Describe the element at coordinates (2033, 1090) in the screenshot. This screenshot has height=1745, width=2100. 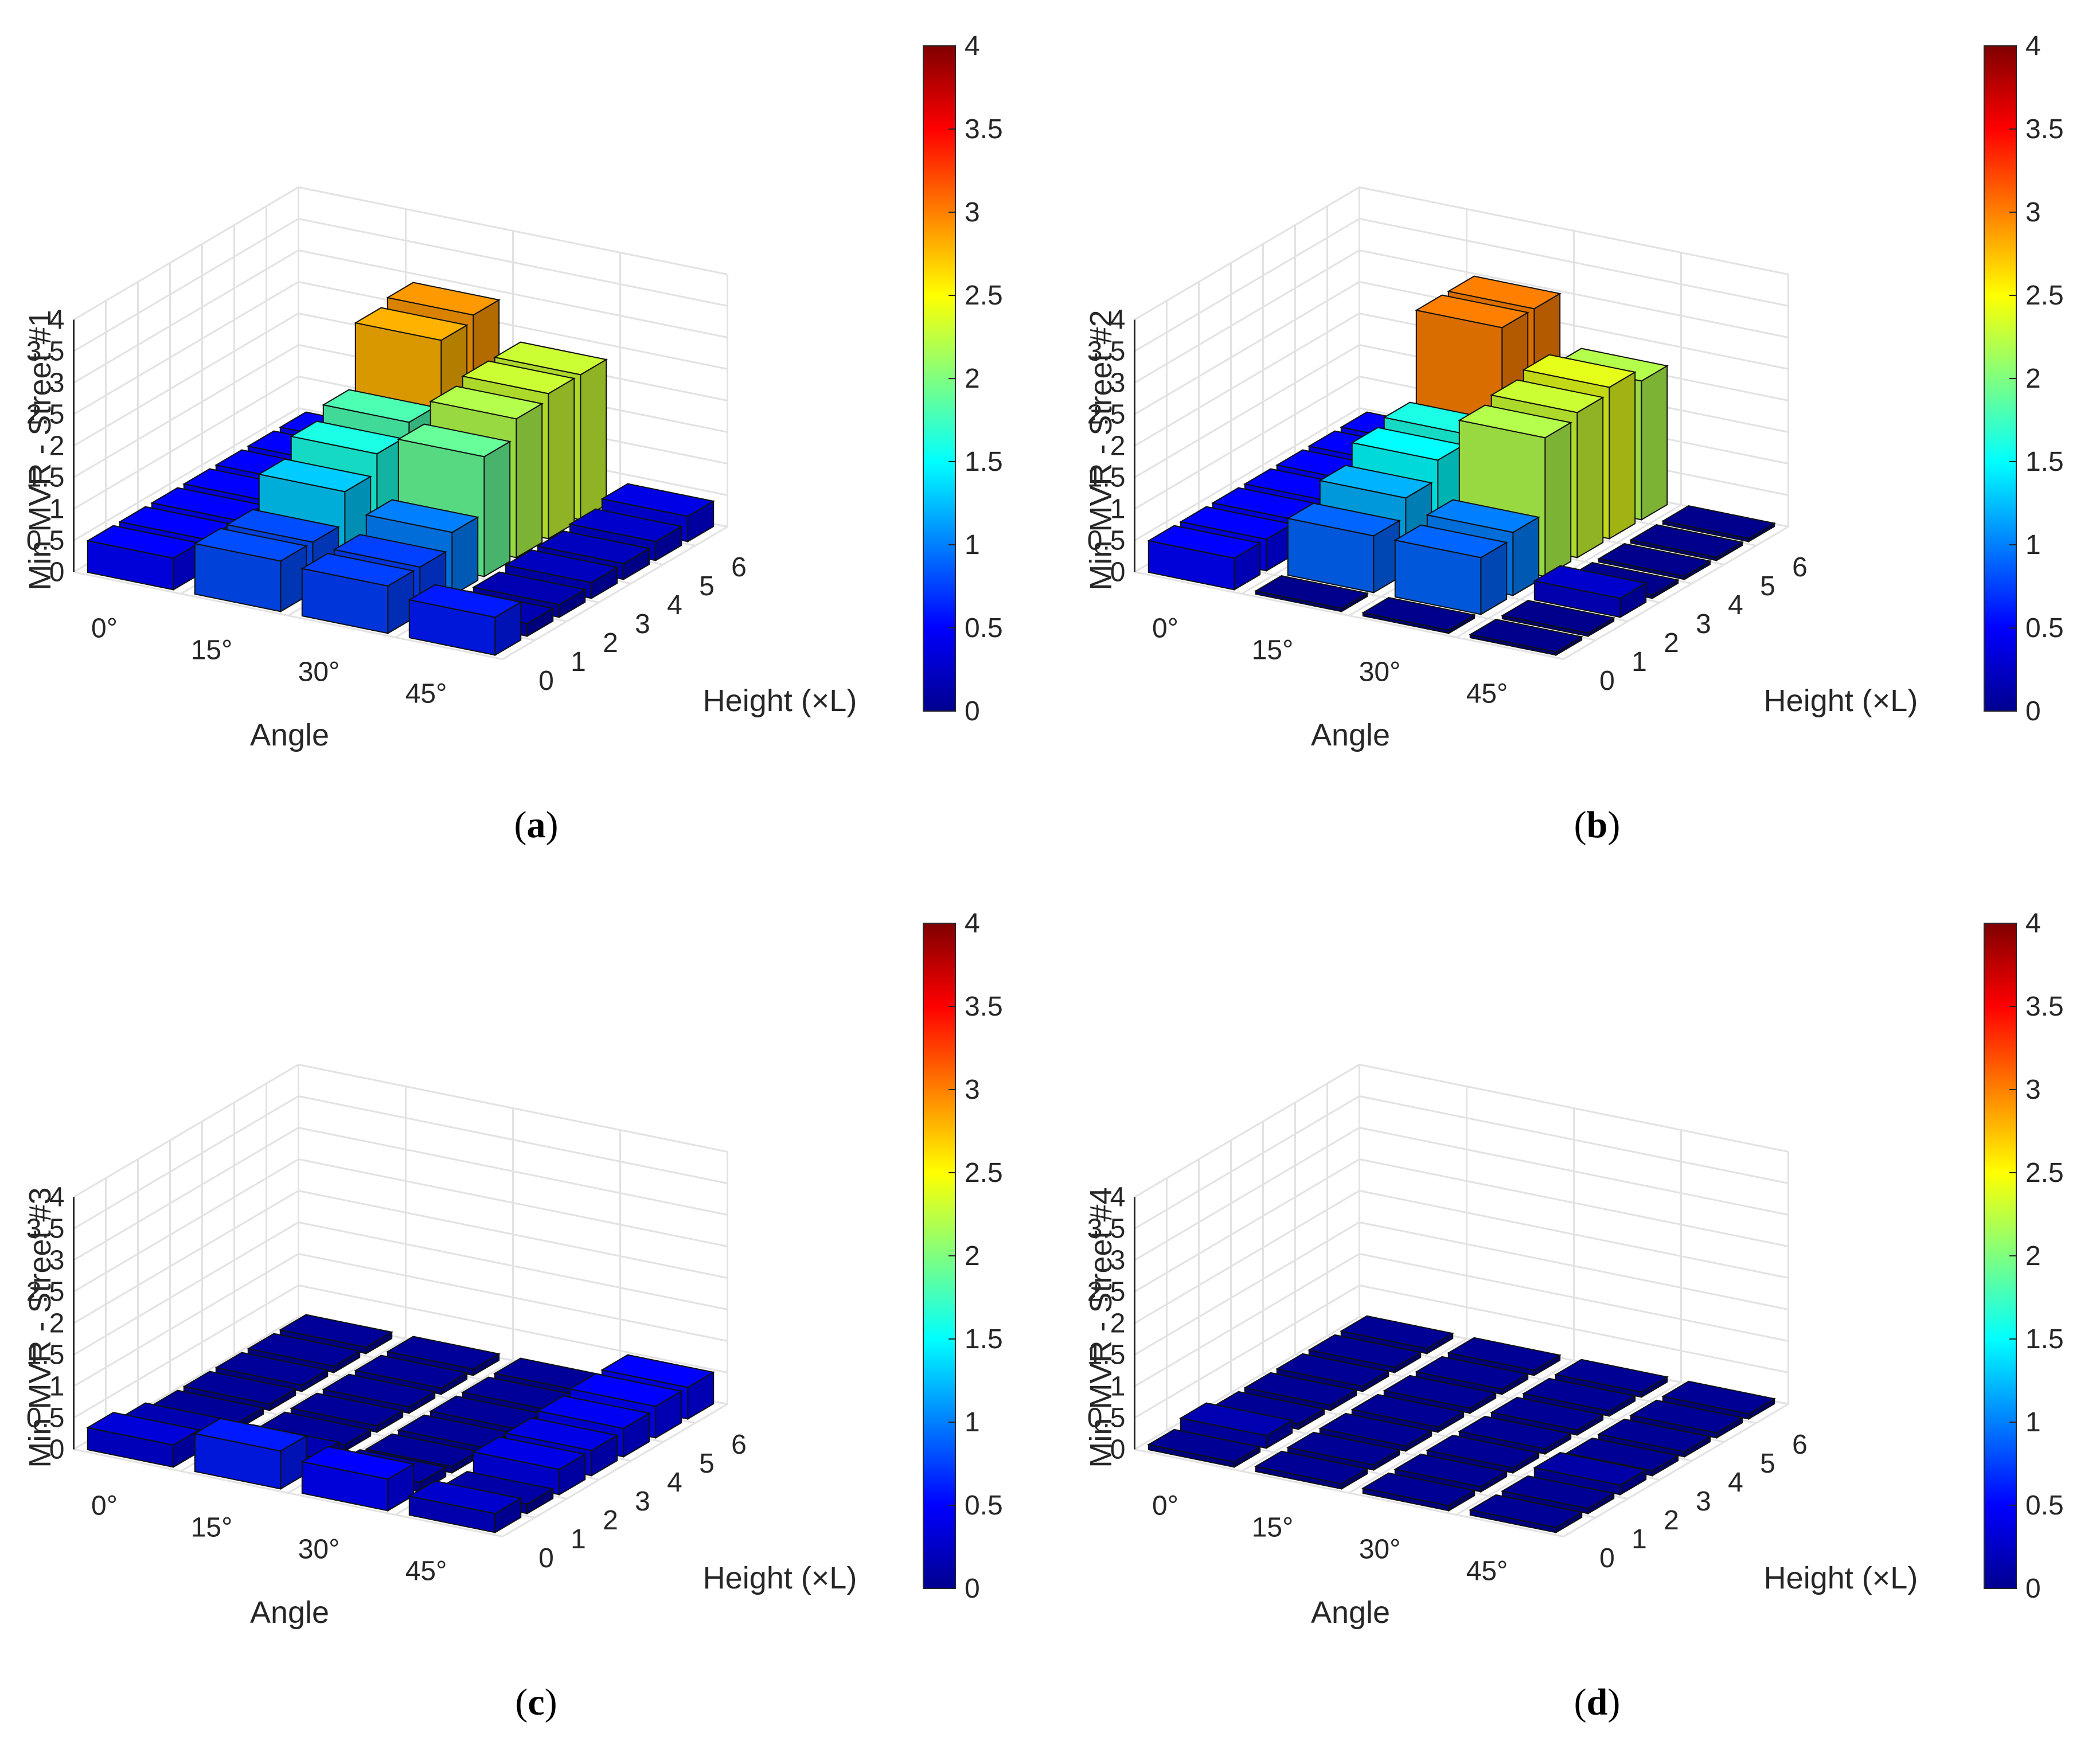
I see `colorbar-tick-label: 3` at that location.